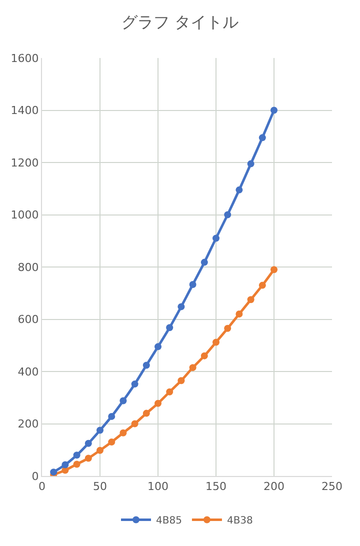  Describe the element at coordinates (332, 487) in the screenshot. I see `x-tick-label: 250` at that location.